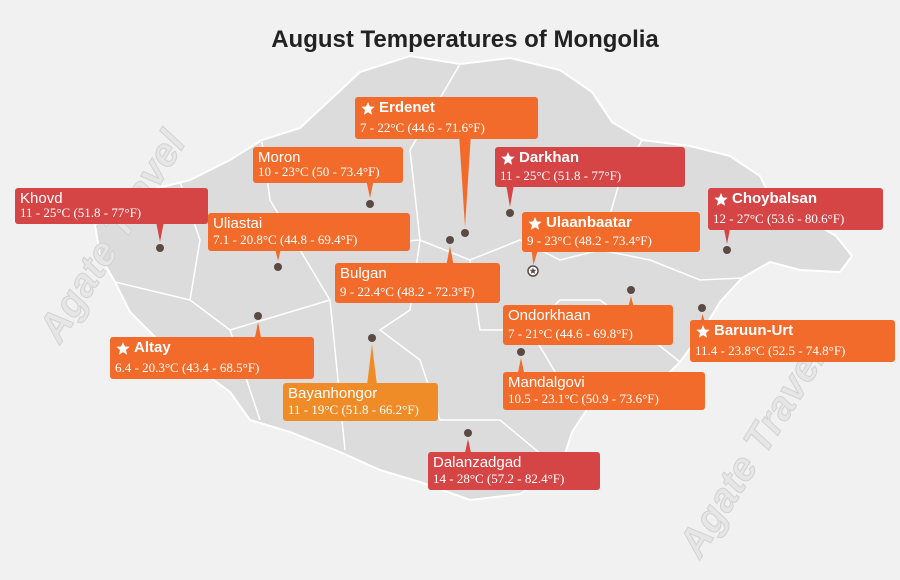  What do you see at coordinates (753, 330) in the screenshot?
I see `city-name: Baruun-Urt` at bounding box center [753, 330].